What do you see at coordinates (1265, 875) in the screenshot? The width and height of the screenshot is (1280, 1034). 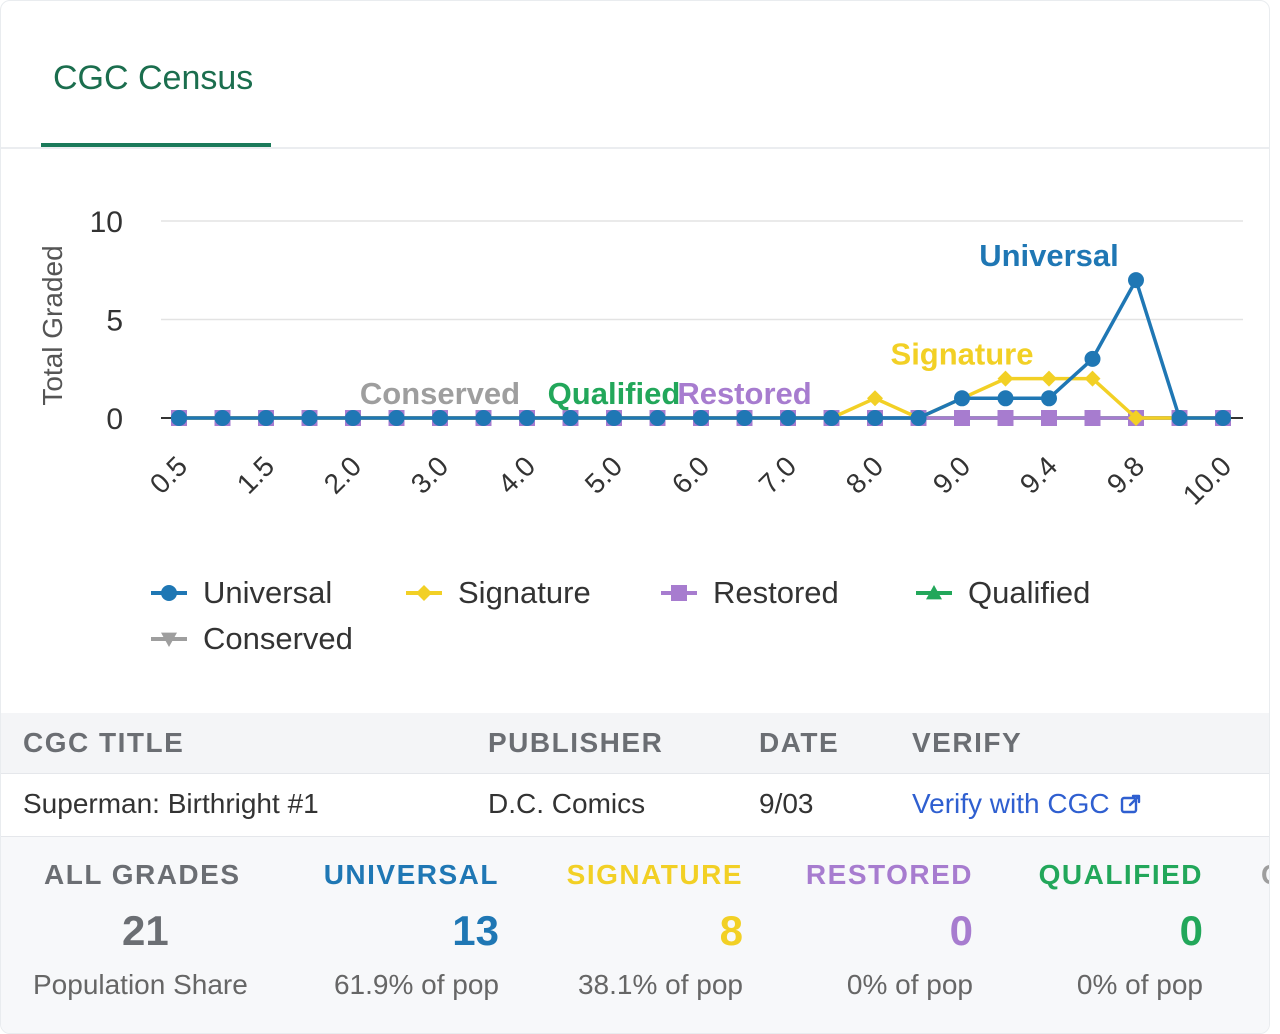 I see `stat-header: C` at bounding box center [1265, 875].